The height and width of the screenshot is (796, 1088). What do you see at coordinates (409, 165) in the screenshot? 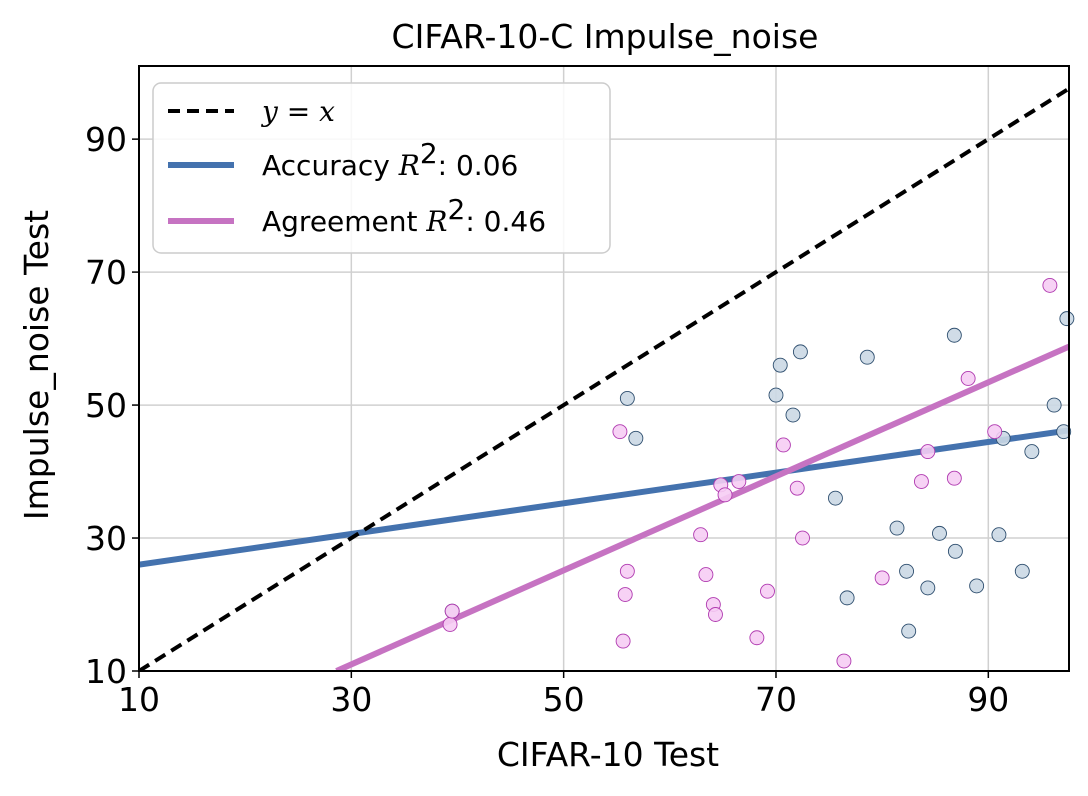
I see `legend-math-accuracy: R` at bounding box center [409, 165].